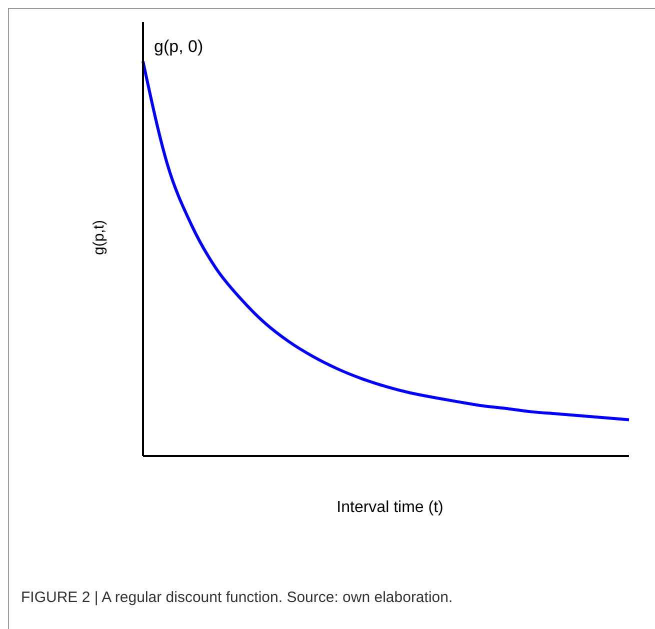 The image size is (655, 629). Describe the element at coordinates (237, 597) in the screenshot. I see `caption: FIGURE 2 | A regular discount function. Source: own elaboration.` at that location.